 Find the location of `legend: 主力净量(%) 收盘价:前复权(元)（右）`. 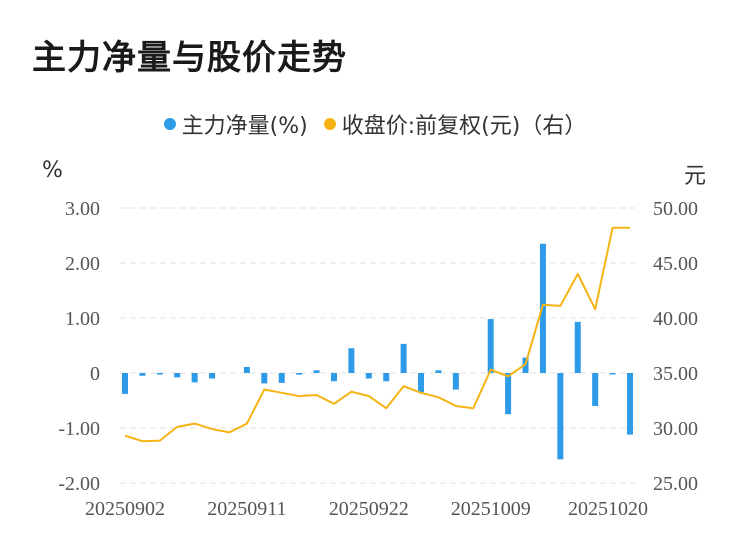

legend: 主力净量(%) 收盘价:前复权(元)（右） is located at coordinates (375, 124).